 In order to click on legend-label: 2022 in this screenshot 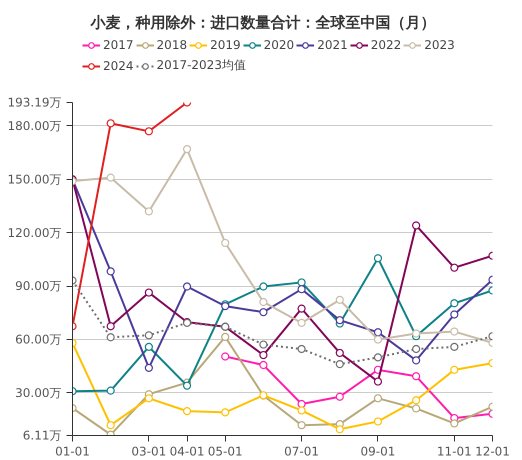, I will do `click(386, 45)`.